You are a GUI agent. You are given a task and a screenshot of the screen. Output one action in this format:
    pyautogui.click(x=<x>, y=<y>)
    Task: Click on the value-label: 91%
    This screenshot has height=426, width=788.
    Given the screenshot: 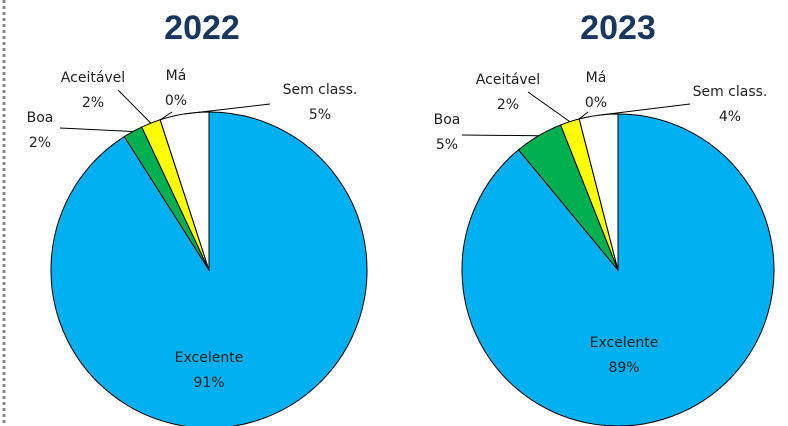 What is the action you would take?
    pyautogui.click(x=208, y=383)
    